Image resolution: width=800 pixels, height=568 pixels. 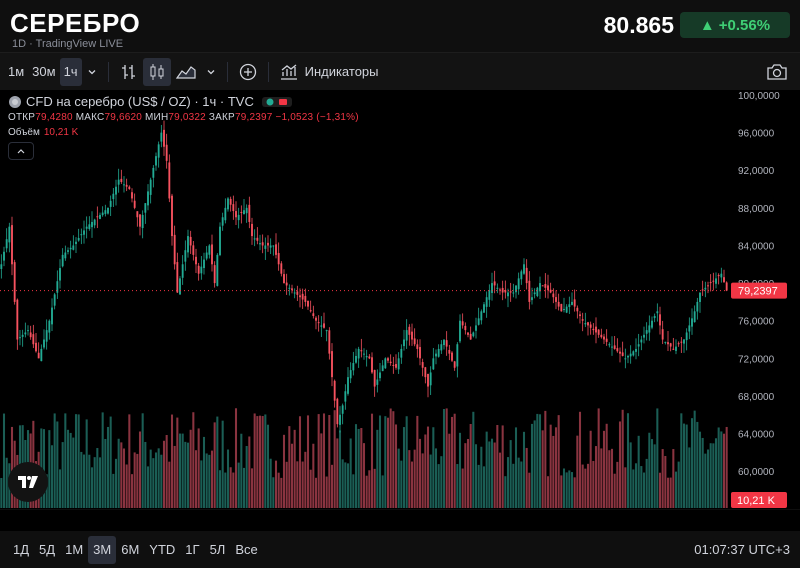 I want to click on range-5y-button: 5Л, so click(x=217, y=549).